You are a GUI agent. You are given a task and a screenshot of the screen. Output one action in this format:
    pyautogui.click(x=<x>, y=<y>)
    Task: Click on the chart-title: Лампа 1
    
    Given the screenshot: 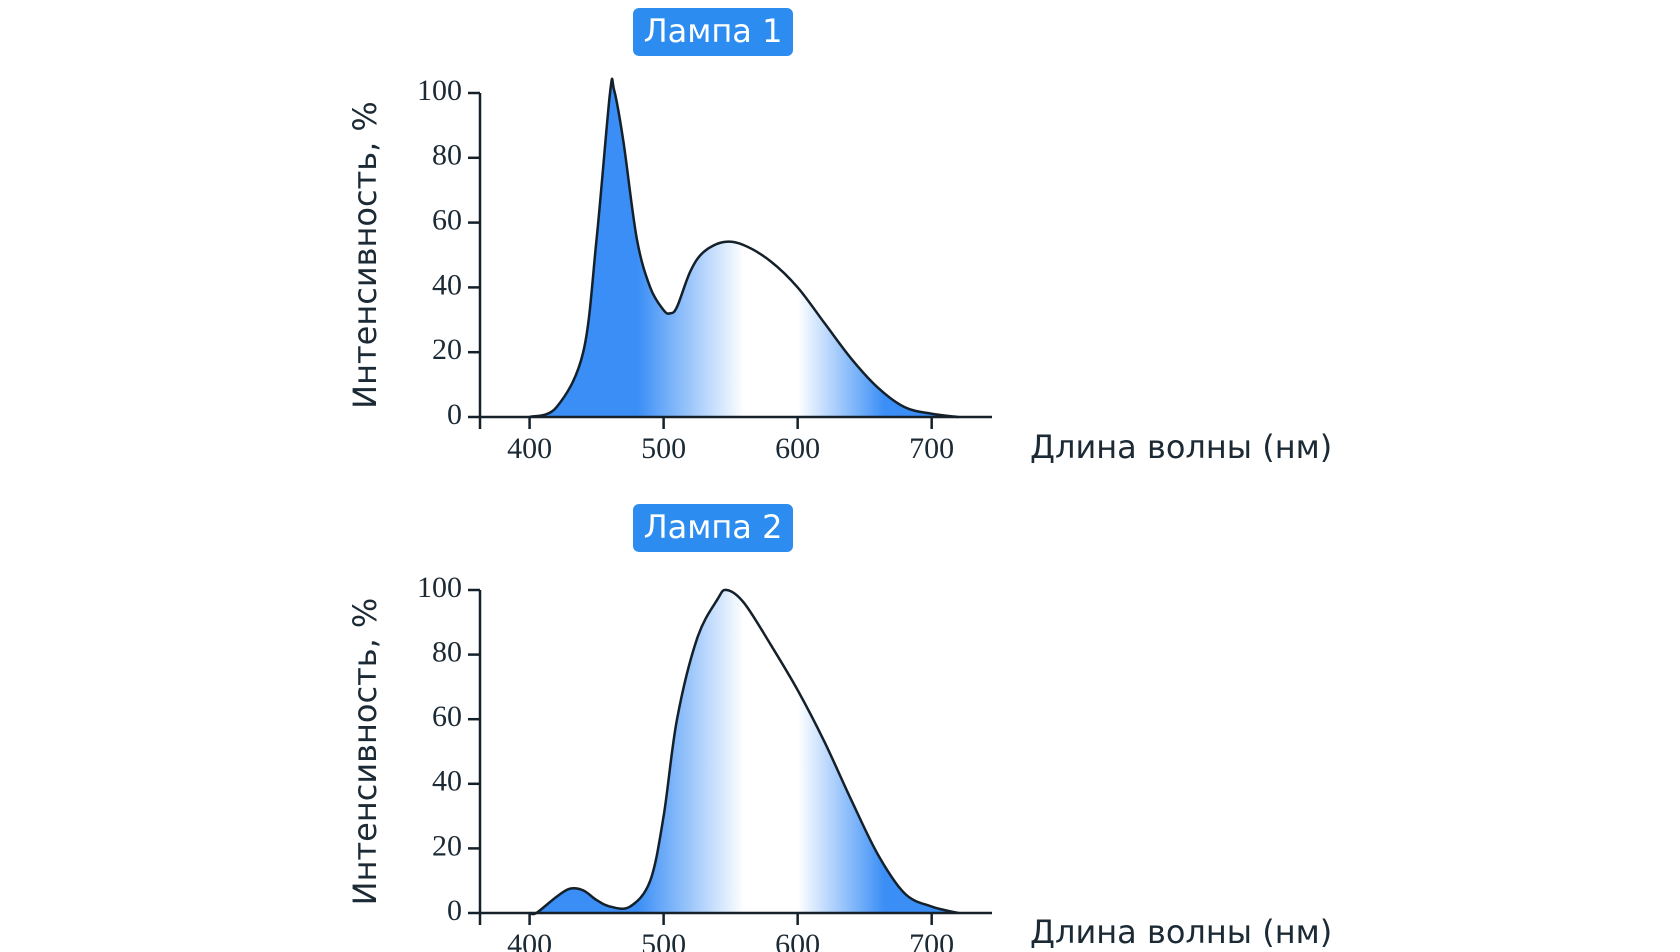 What is the action you would take?
    pyautogui.click(x=713, y=31)
    